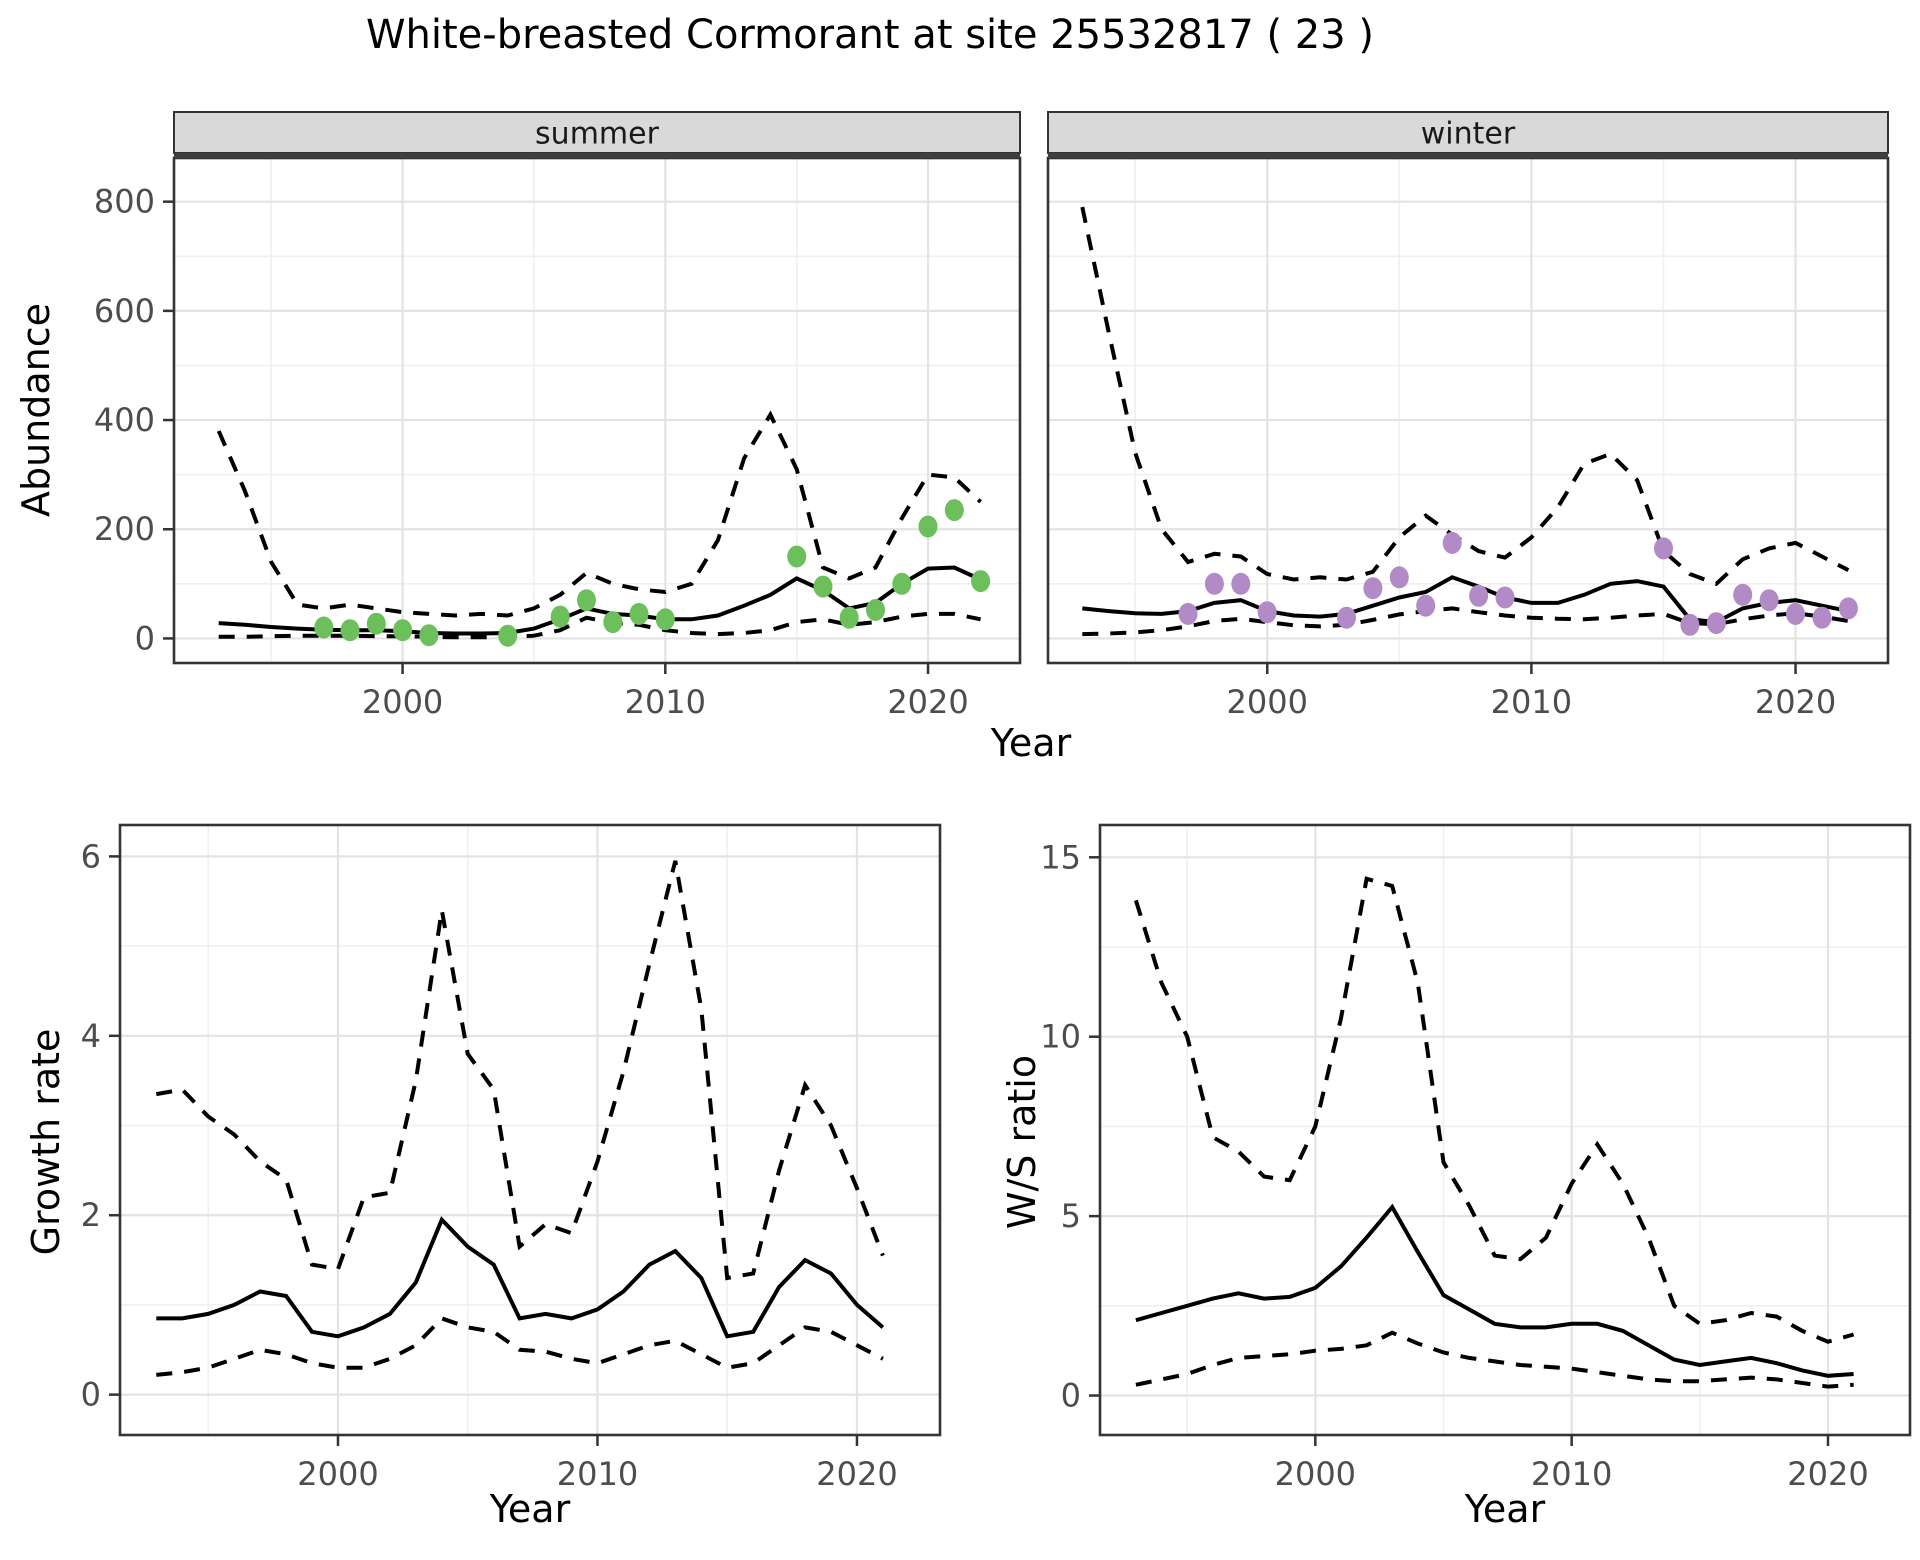  I want to click on bottom-axis-labels: Year Year, so click(960, 1513).